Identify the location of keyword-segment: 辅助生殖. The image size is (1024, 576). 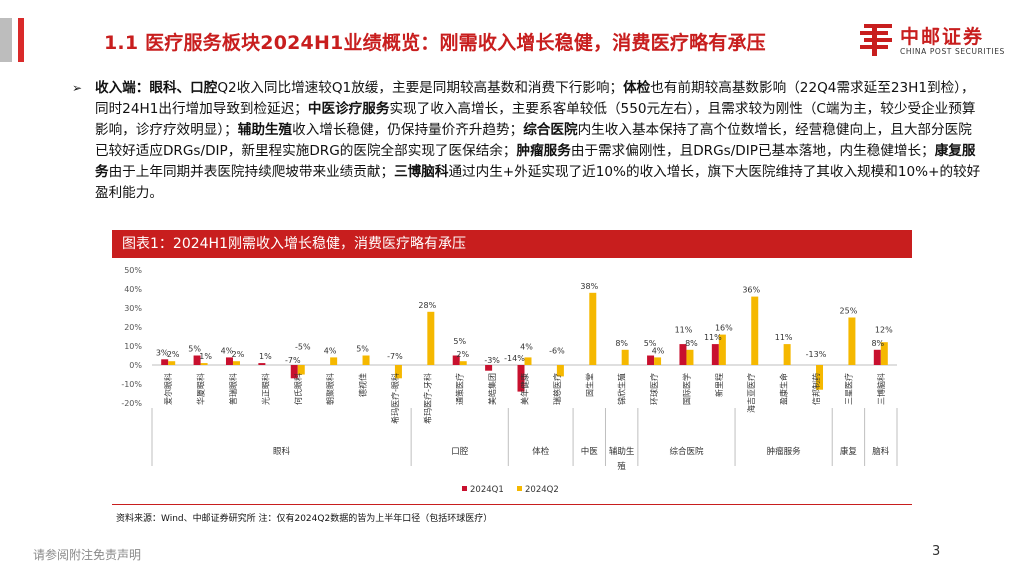
(265, 130).